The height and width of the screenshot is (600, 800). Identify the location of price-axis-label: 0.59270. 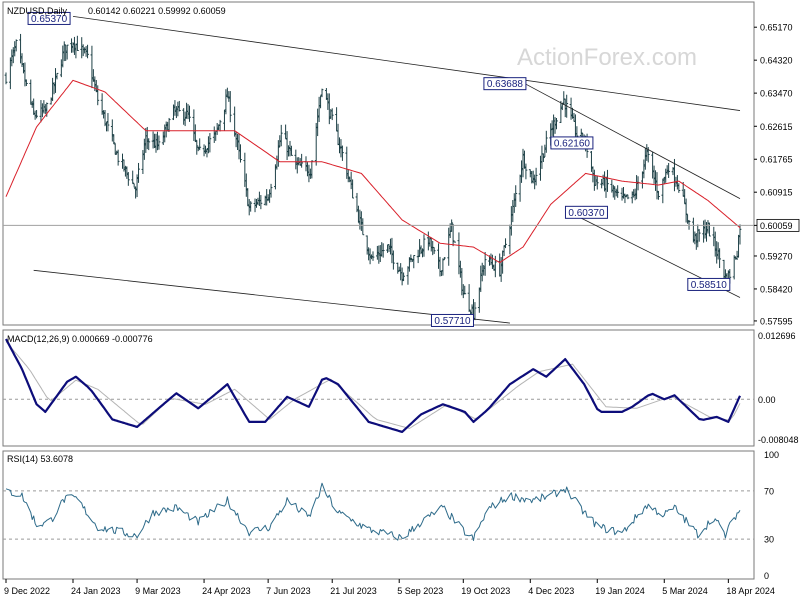
(776, 256).